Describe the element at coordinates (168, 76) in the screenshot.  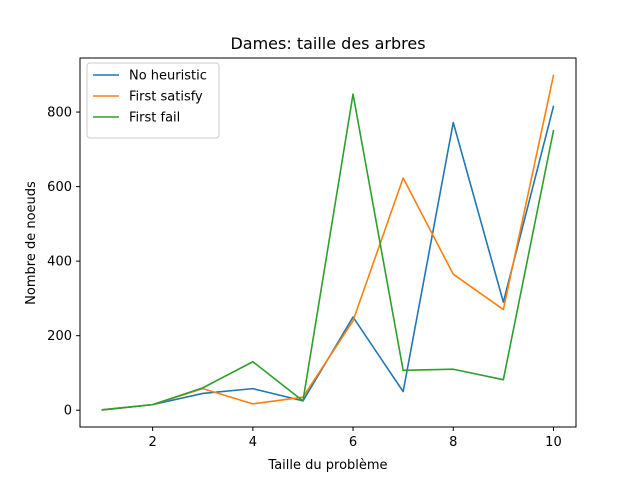
I see `legend-label-0: No heuristic` at that location.